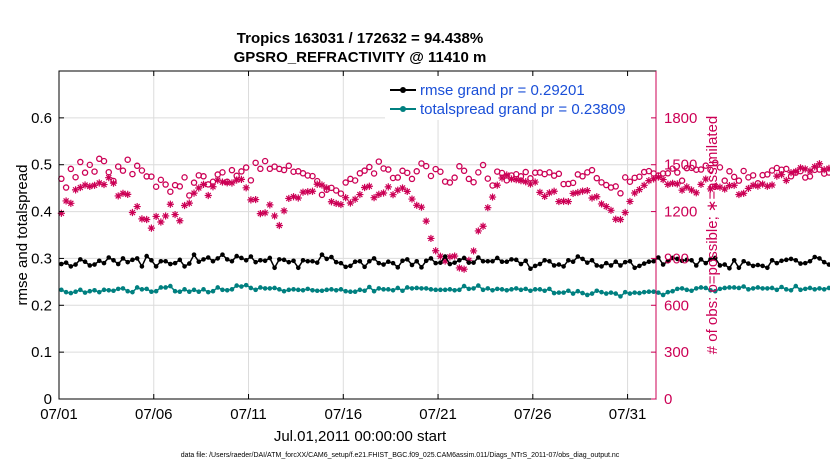 The width and height of the screenshot is (830, 470). I want to click on y-right-tick-label: 1500, so click(680, 165).